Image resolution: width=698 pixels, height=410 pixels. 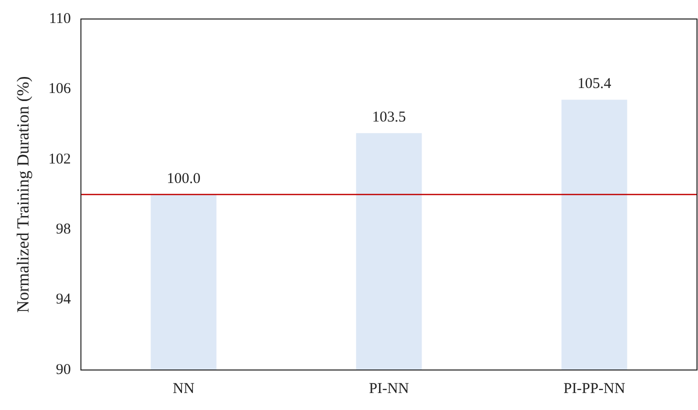 I want to click on data-label: 100.0, so click(x=183, y=178).